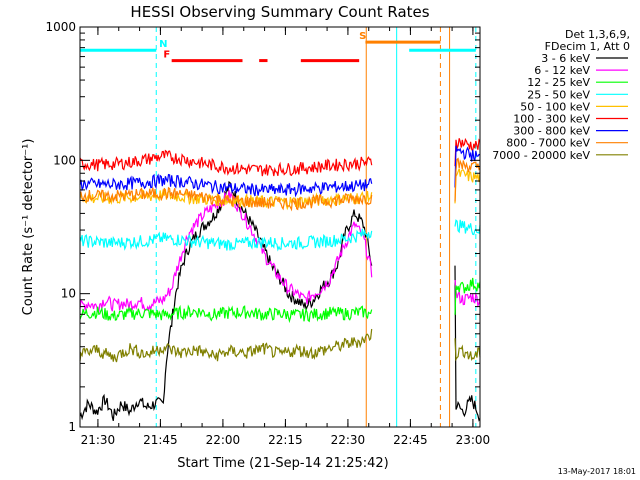  Describe the element at coordinates (597, 34) in the screenshot. I see `legend-header-line-1: Det 1,3,6,9,` at that location.